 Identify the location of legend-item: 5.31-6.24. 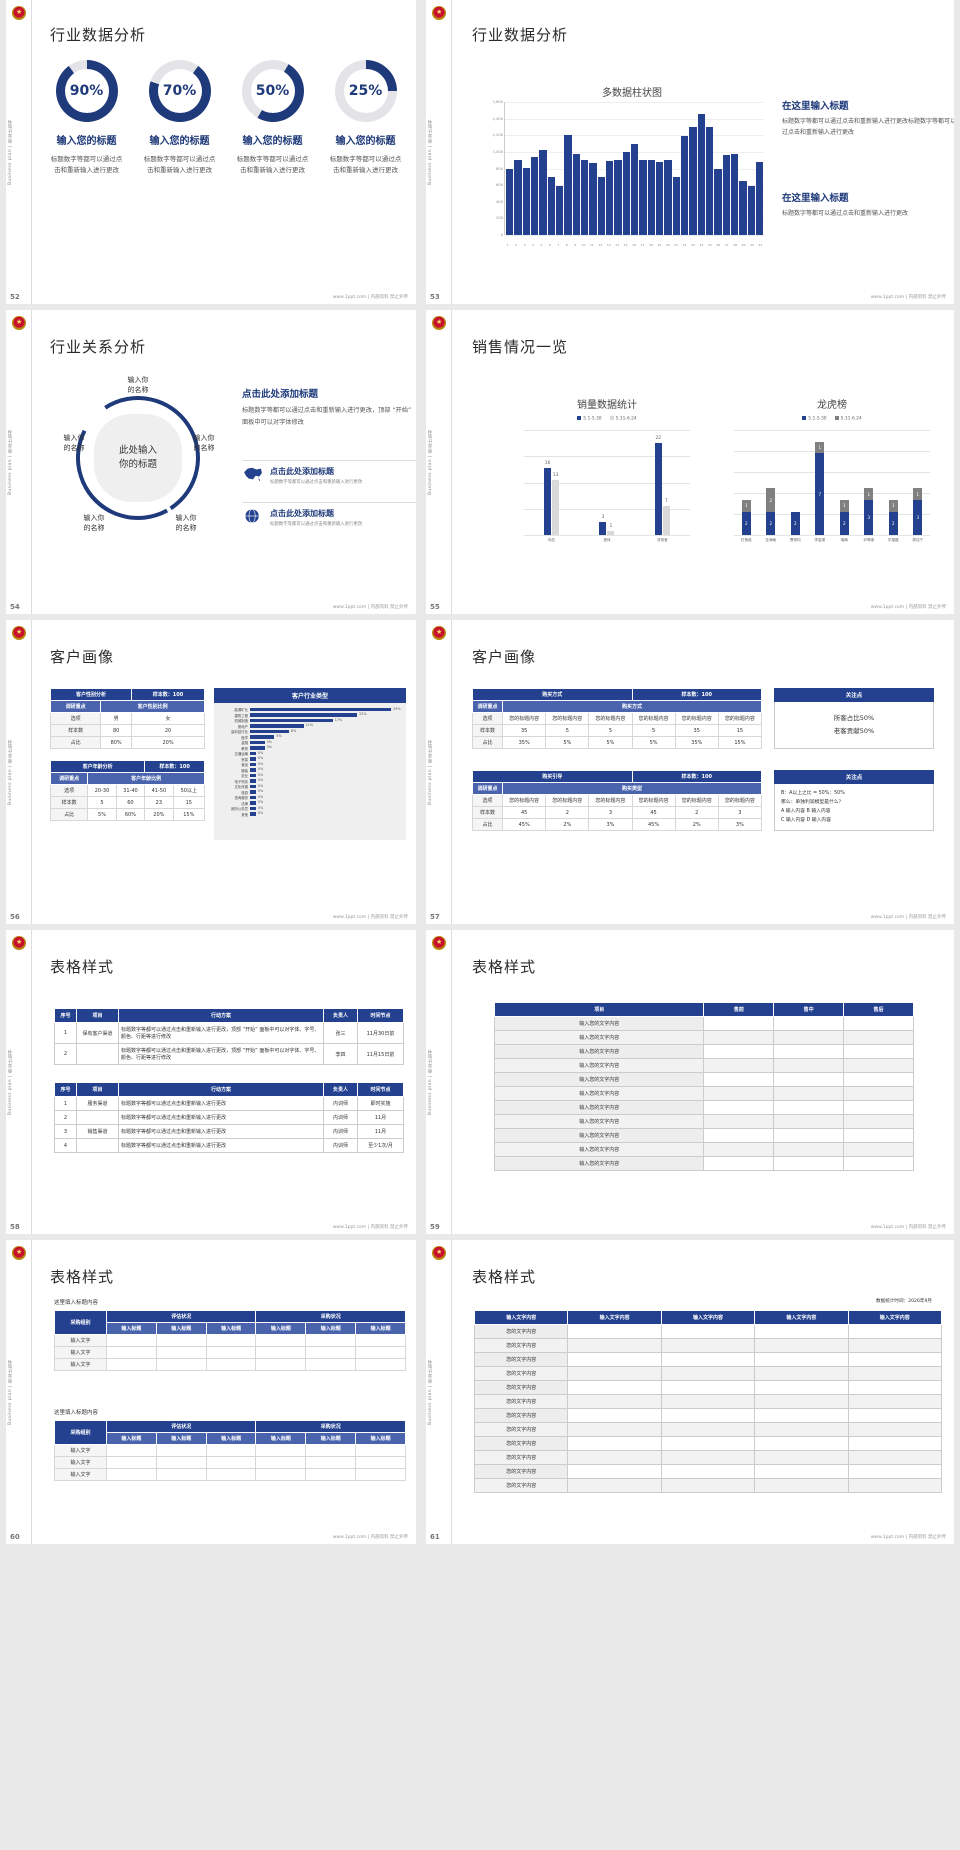
(623, 419).